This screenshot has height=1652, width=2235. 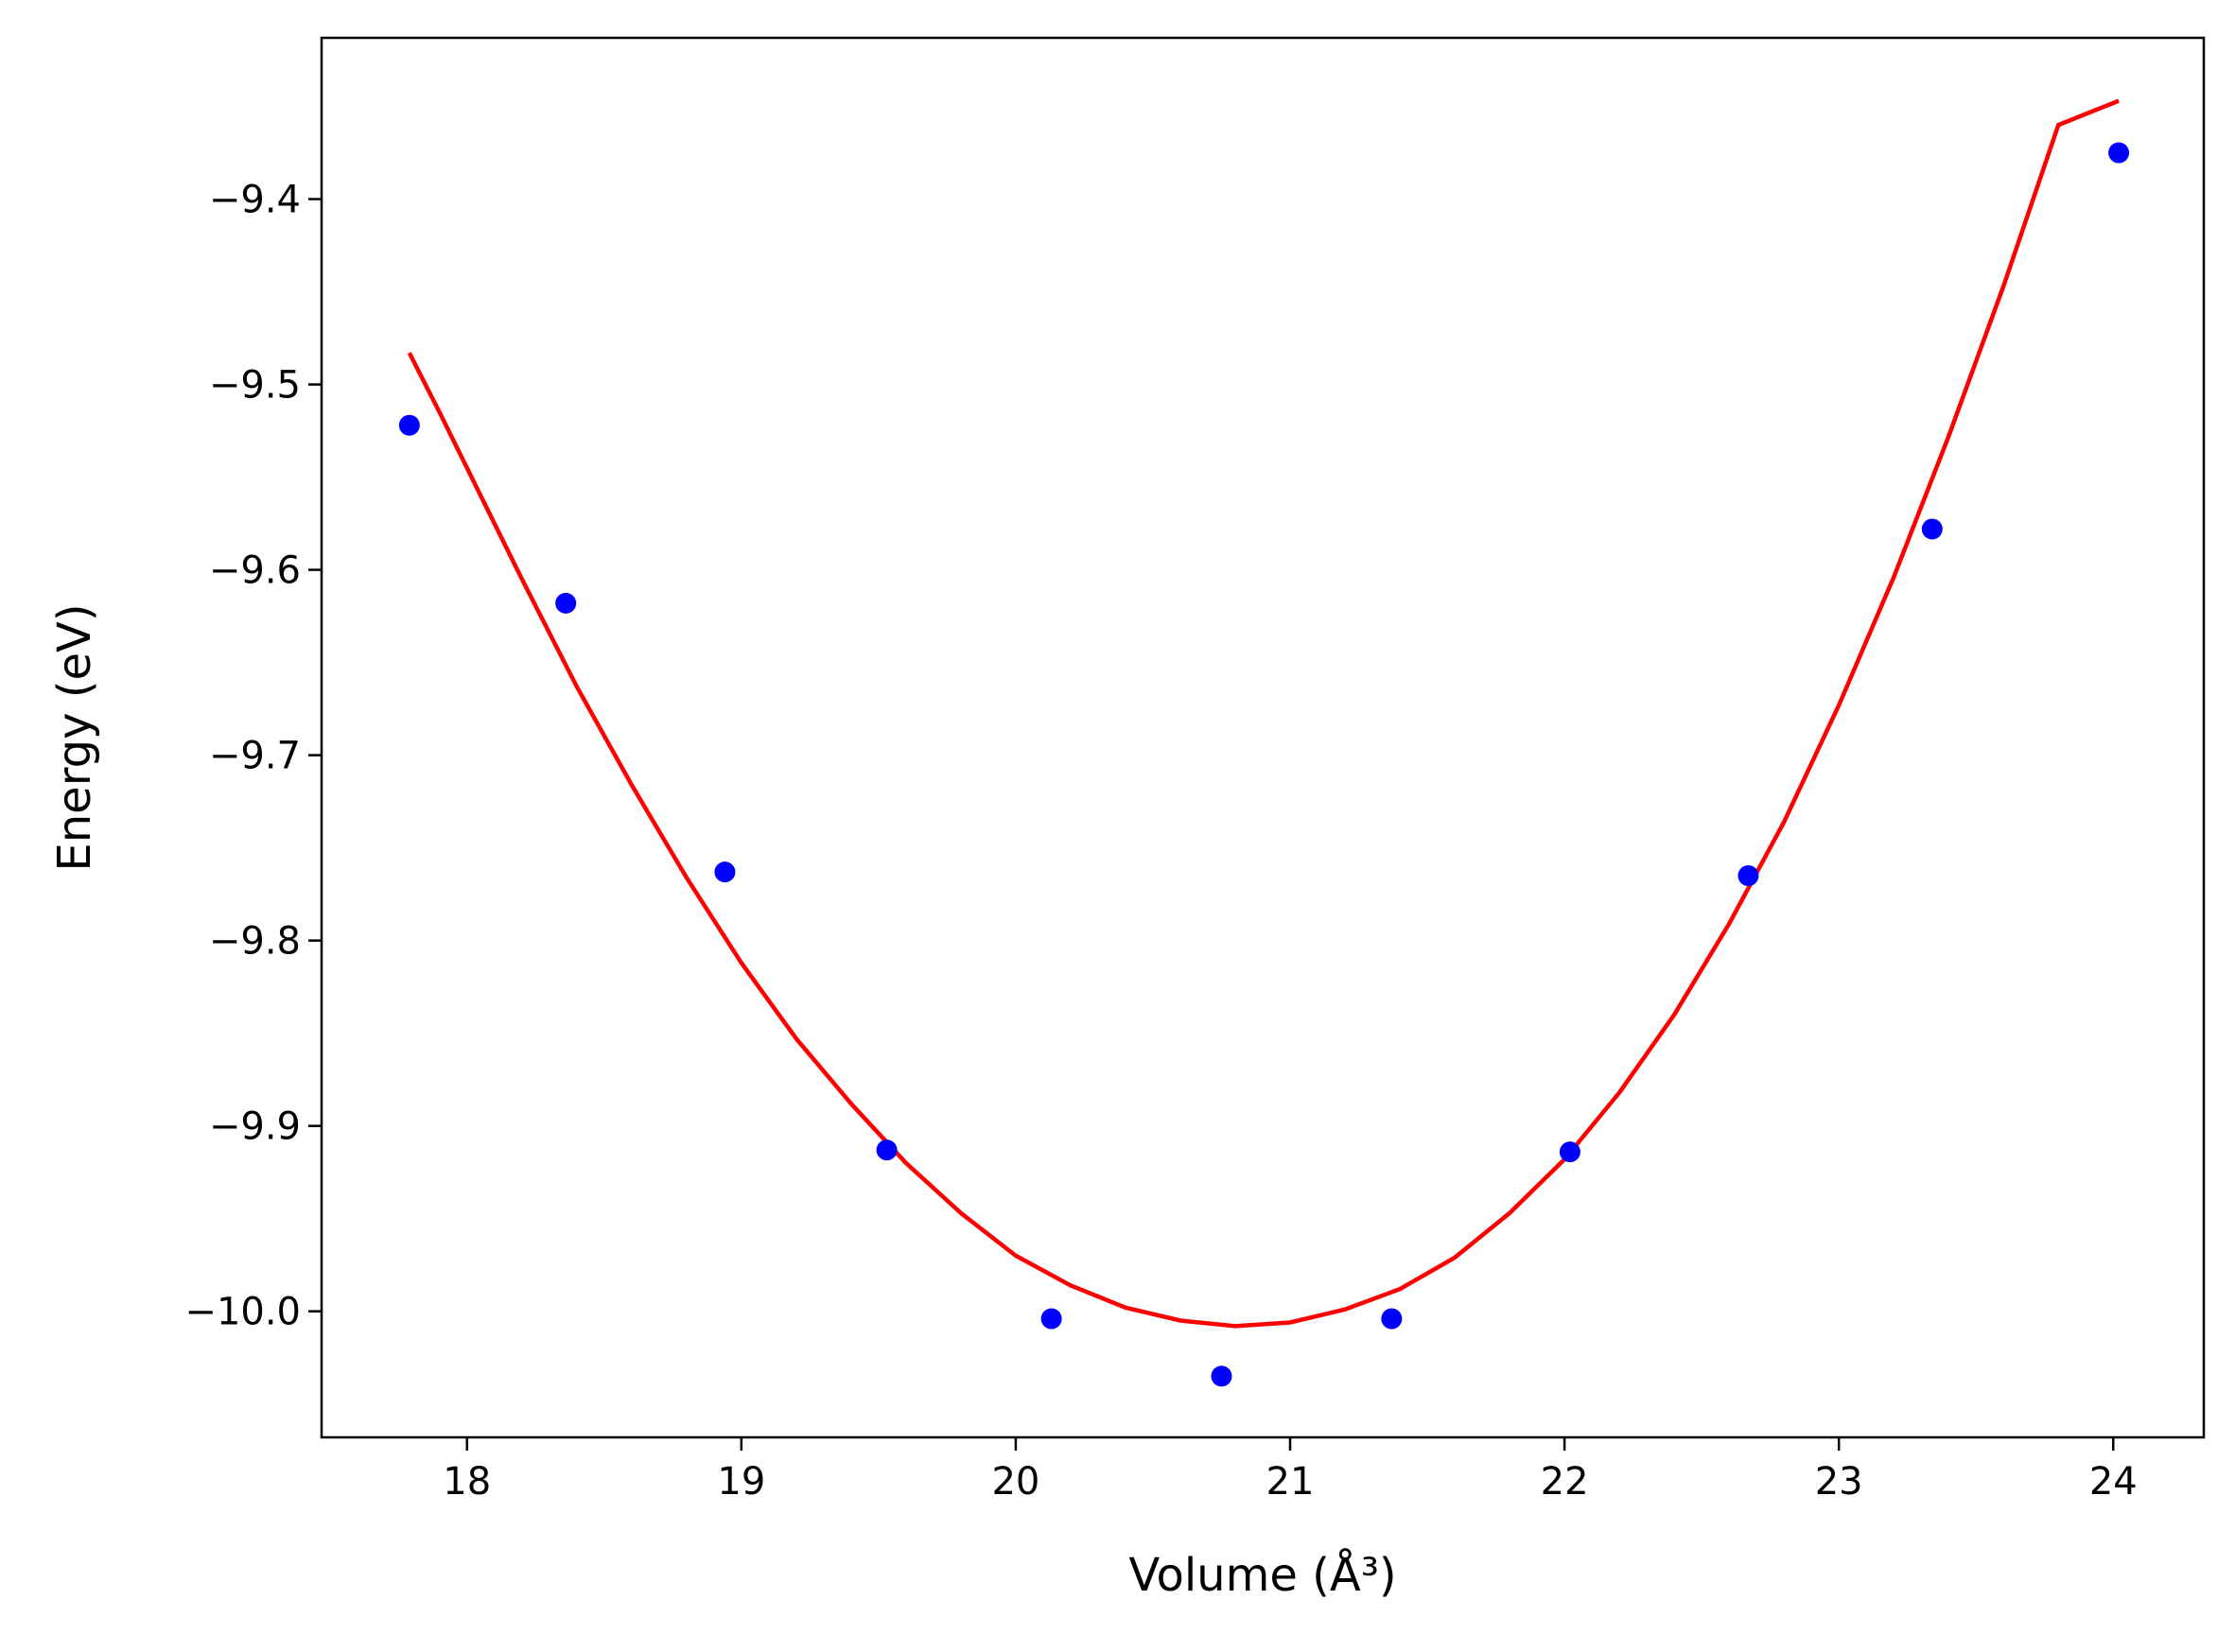 What do you see at coordinates (255, 571) in the screenshot?
I see `y-tick-label: −9.6` at bounding box center [255, 571].